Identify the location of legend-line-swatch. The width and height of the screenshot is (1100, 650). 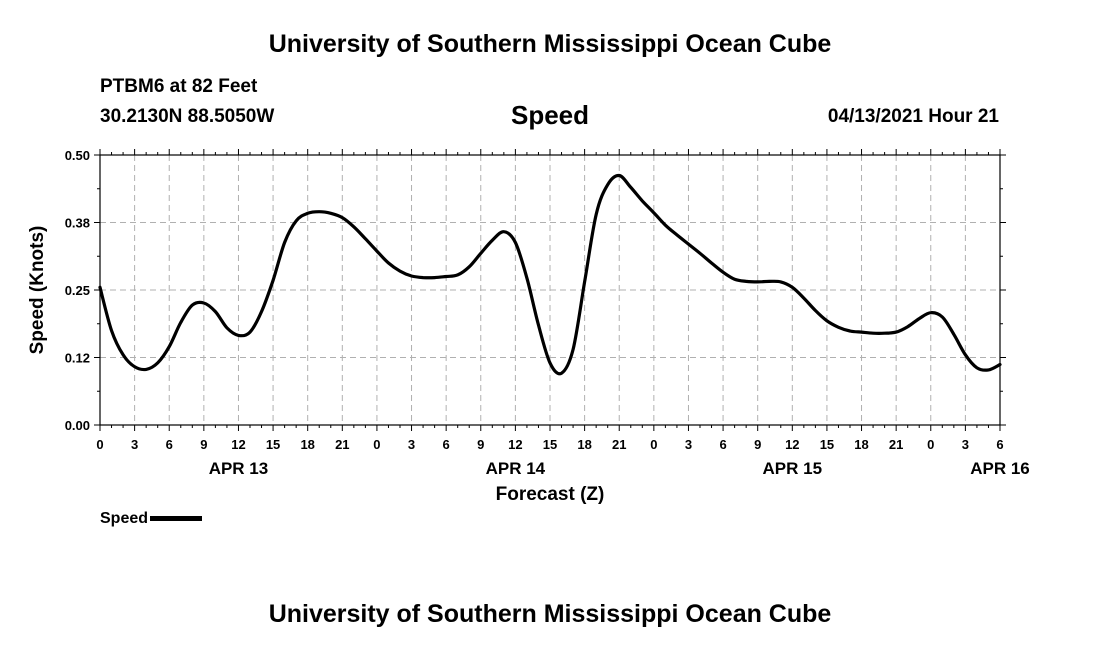
(176, 519).